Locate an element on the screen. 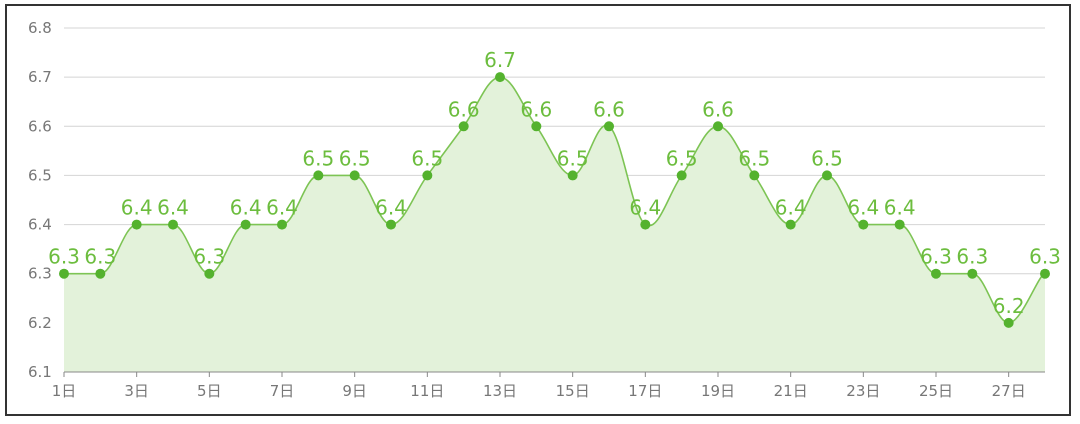 The height and width of the screenshot is (424, 1080). y-tick-label: 6.5 is located at coordinates (40, 175).